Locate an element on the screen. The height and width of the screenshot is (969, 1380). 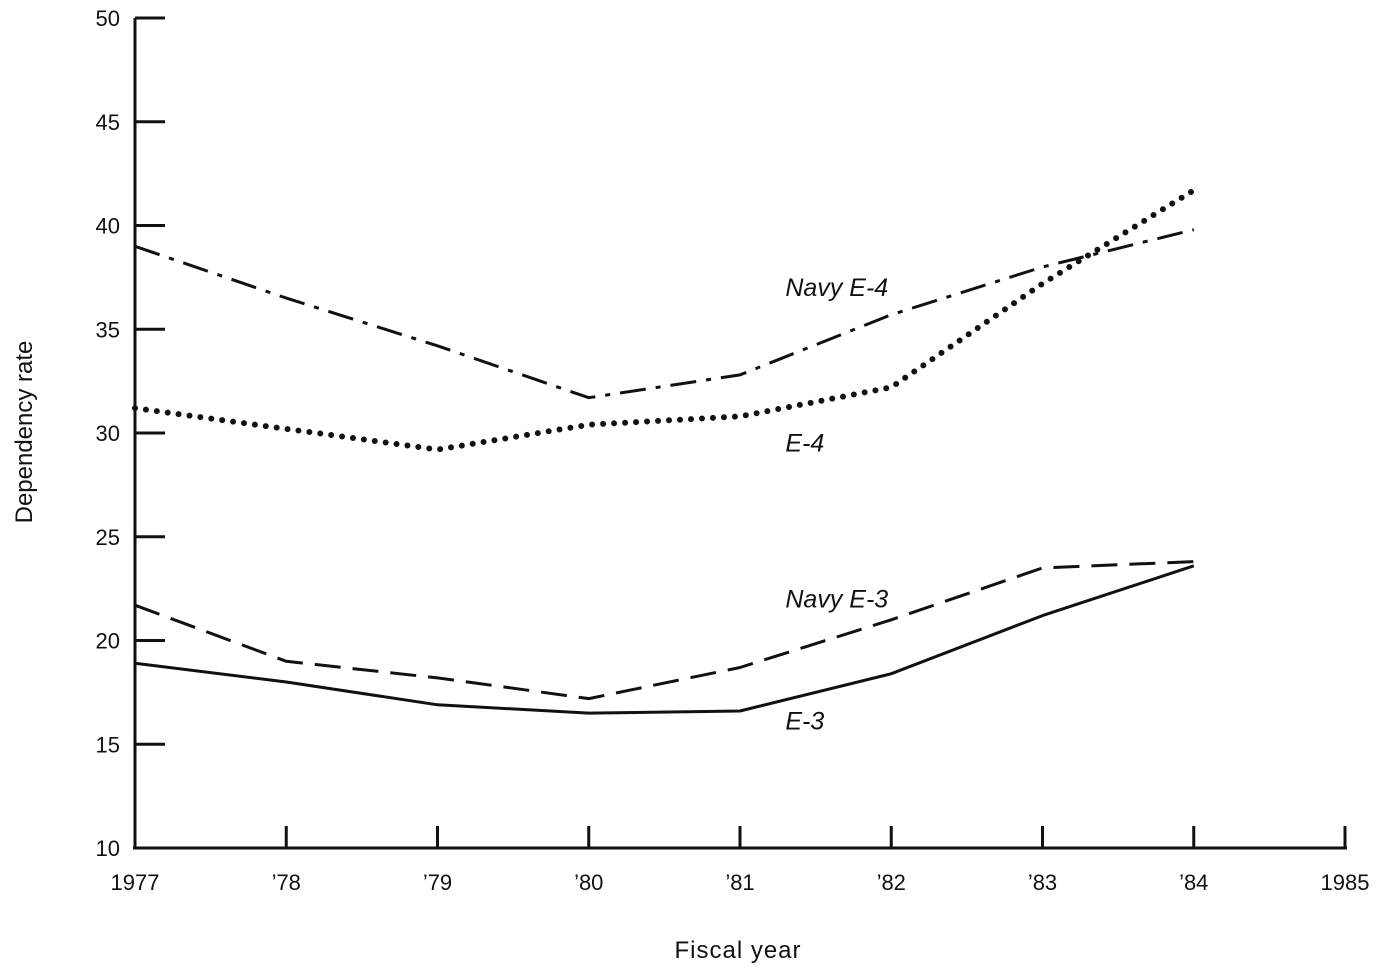
series-label-navy-e-4: Navy E-4 is located at coordinates (836, 288).